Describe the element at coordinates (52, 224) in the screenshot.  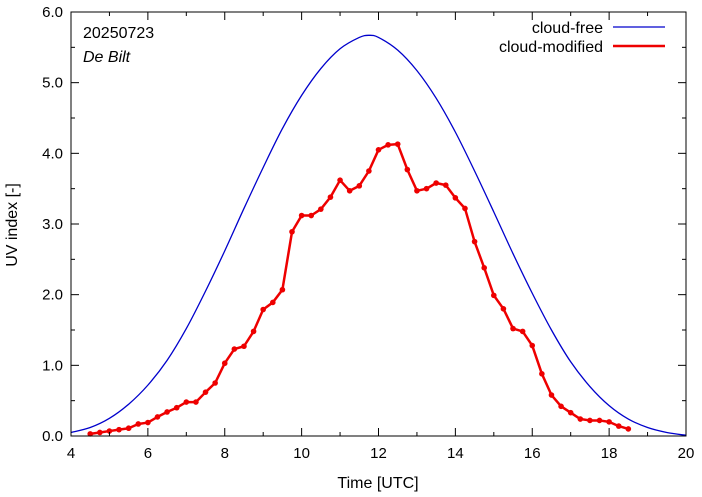
I see `y-tick-label: 3.0` at that location.